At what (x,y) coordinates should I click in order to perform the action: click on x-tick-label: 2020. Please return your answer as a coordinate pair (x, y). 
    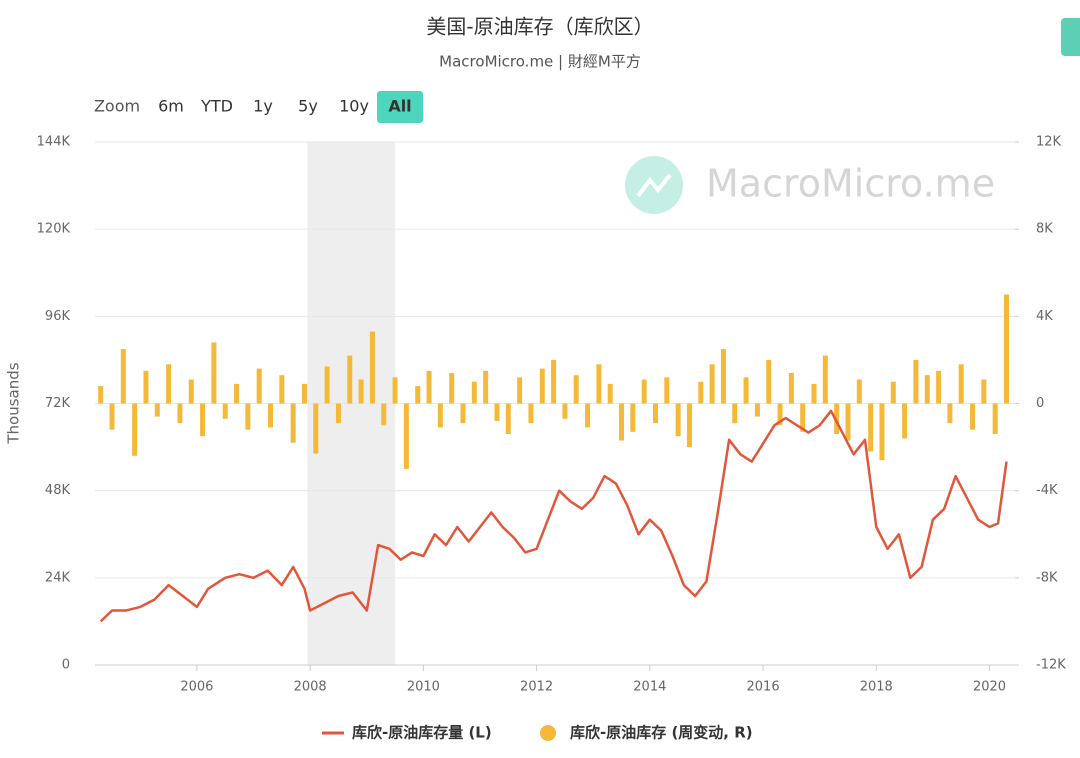
    Looking at the image, I should click on (989, 687).